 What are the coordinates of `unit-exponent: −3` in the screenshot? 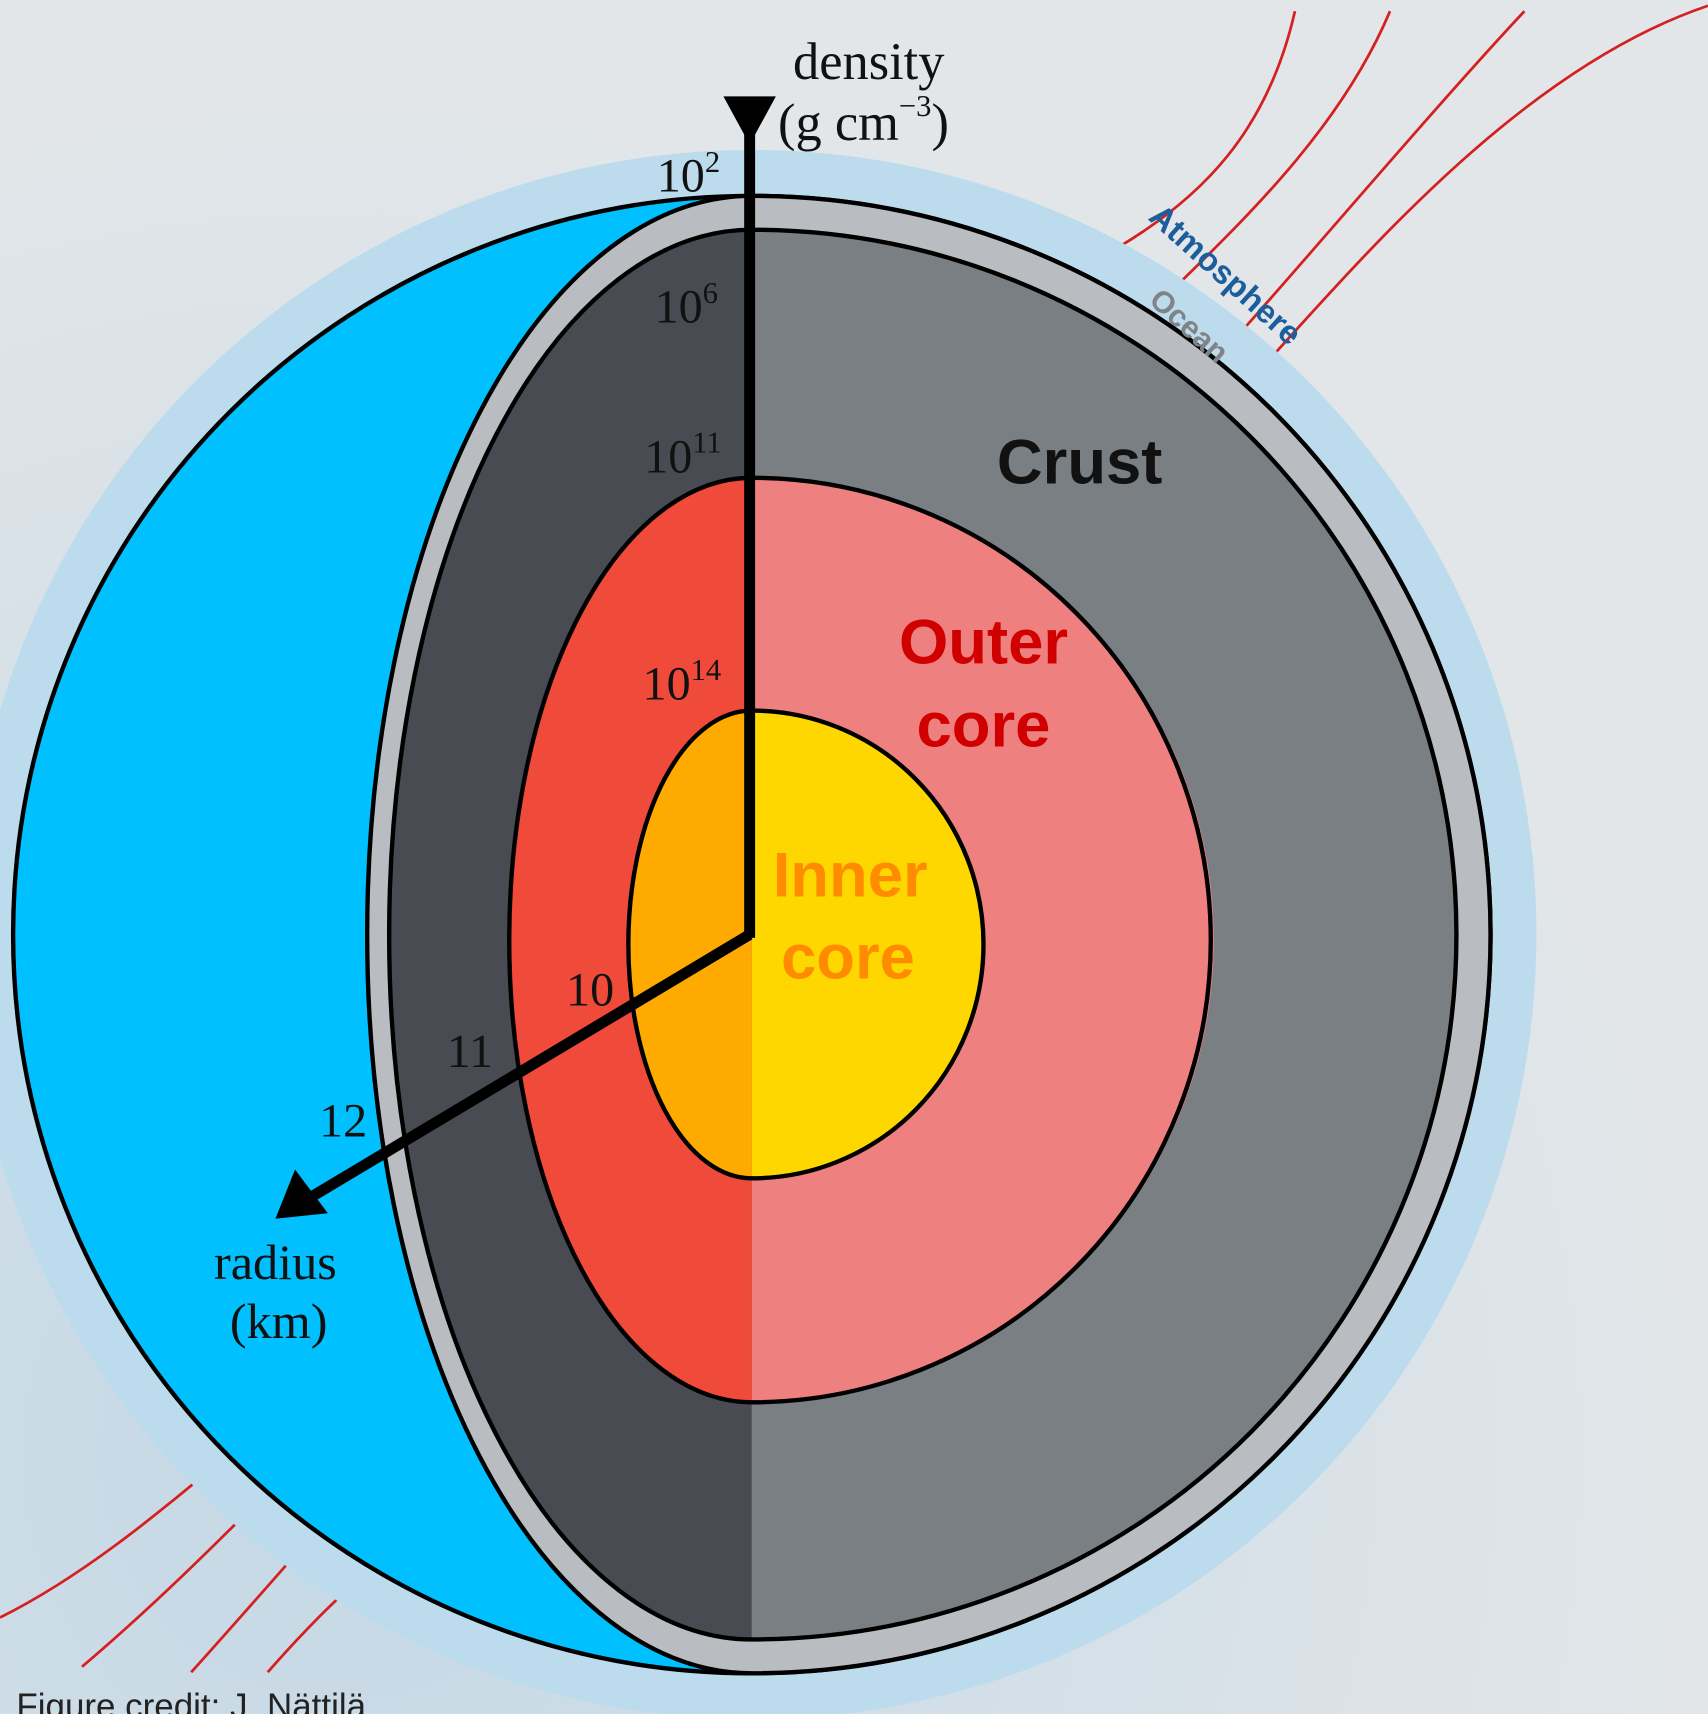 It's located at (915, 106).